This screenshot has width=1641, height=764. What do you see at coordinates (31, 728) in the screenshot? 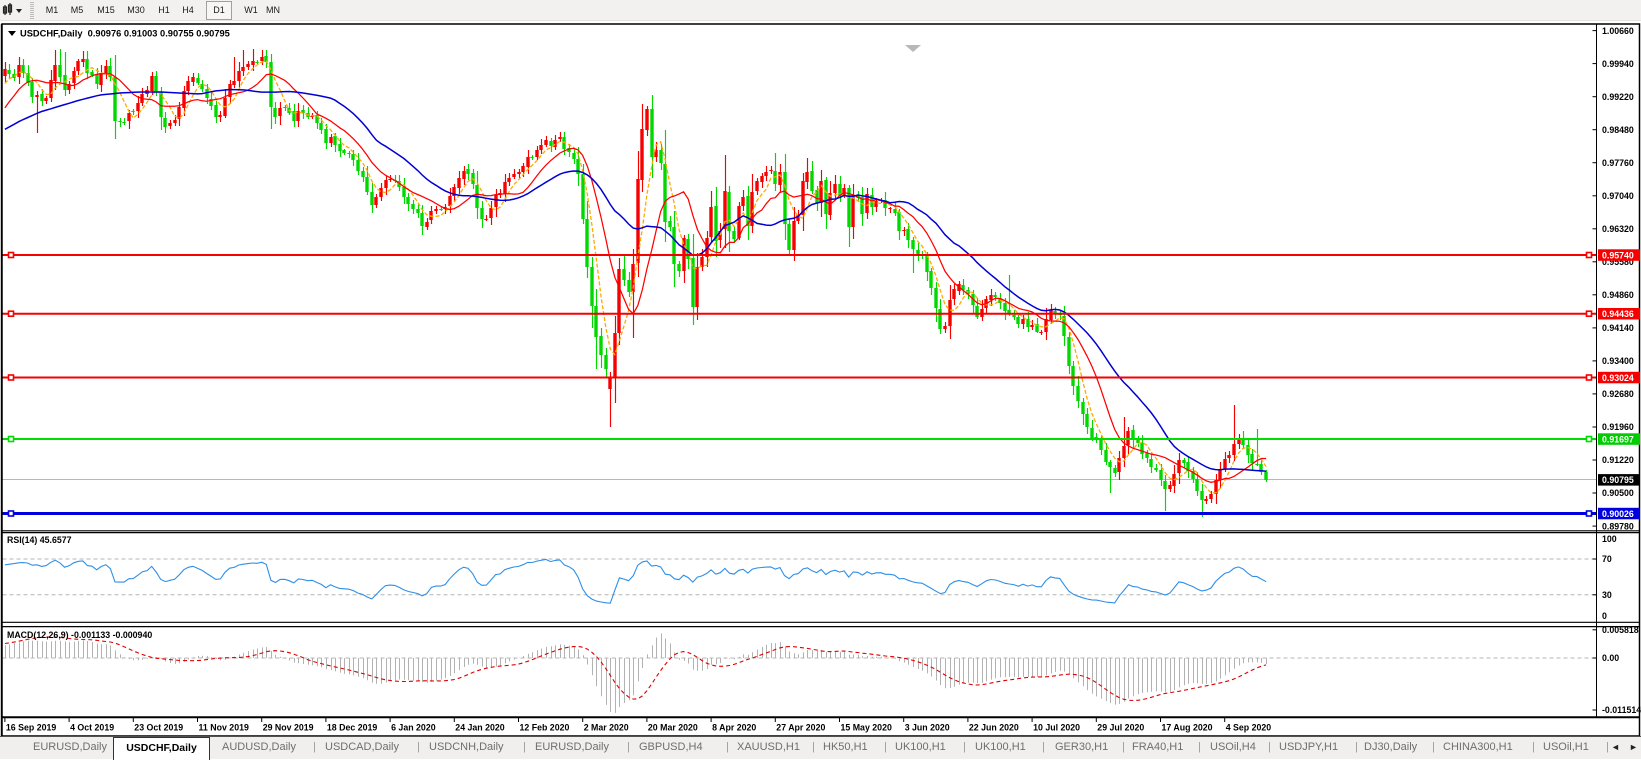
I see `svg-text: 16 Sep 2019` at bounding box center [31, 728].